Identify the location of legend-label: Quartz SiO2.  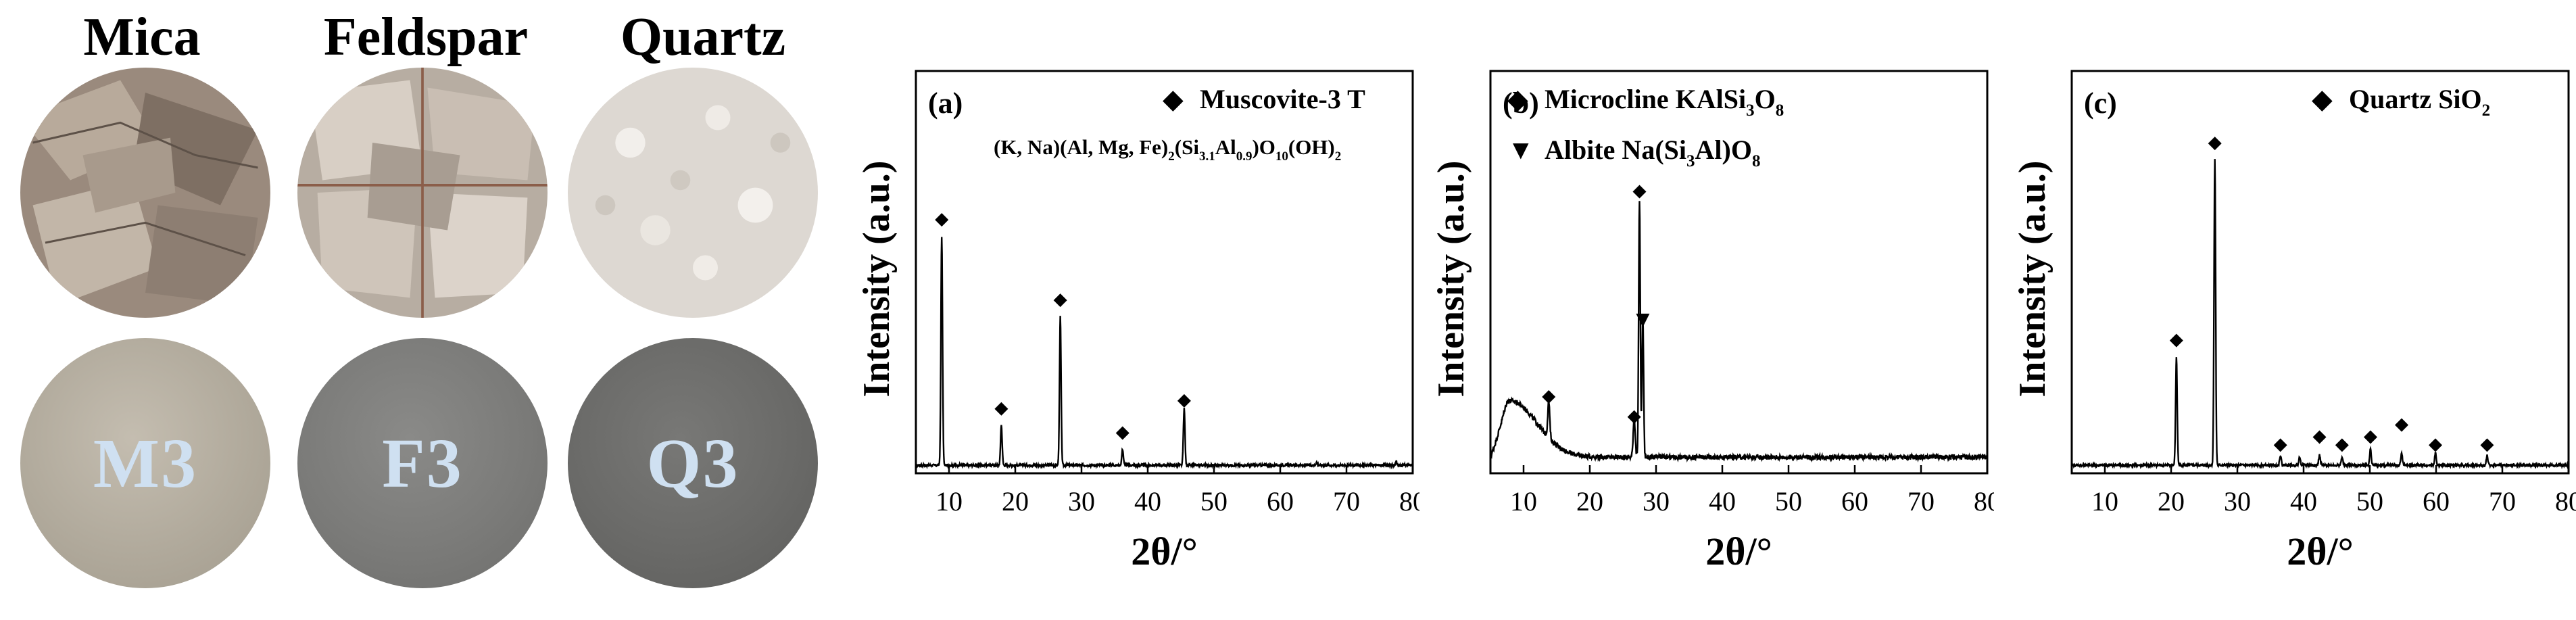
(2419, 102).